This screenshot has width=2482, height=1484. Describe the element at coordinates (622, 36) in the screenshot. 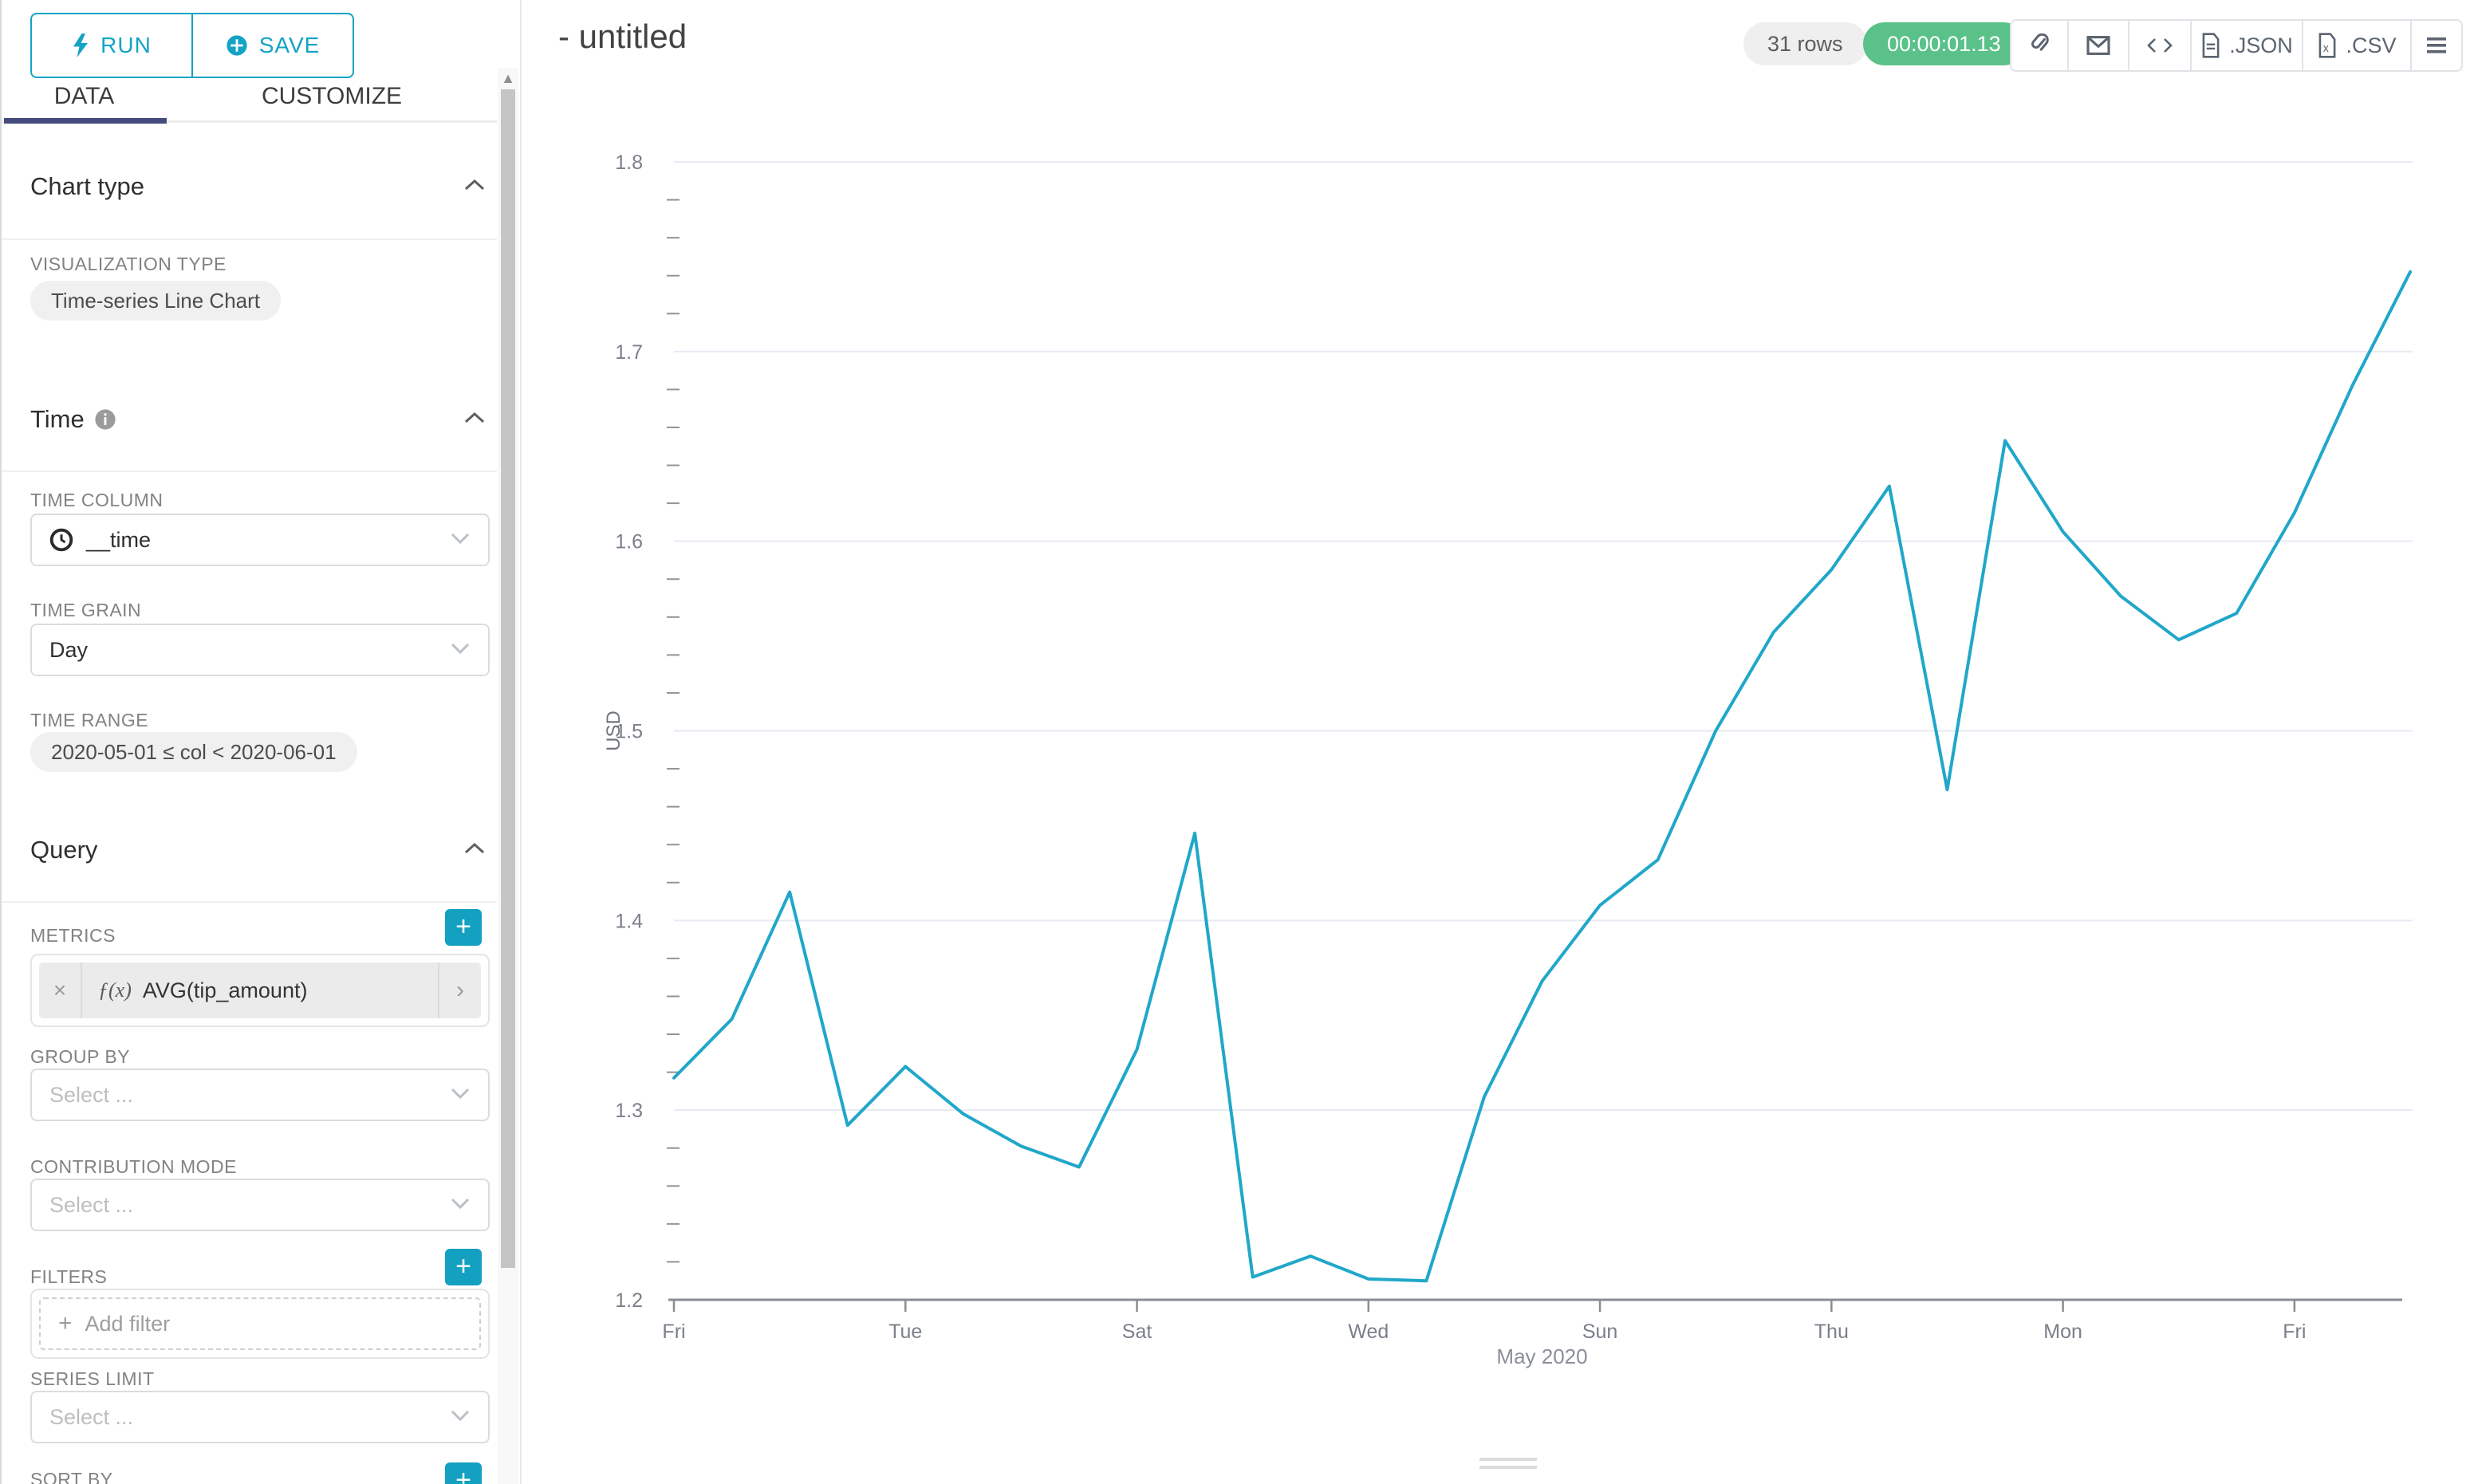

I see `chart-title: - untitled` at that location.